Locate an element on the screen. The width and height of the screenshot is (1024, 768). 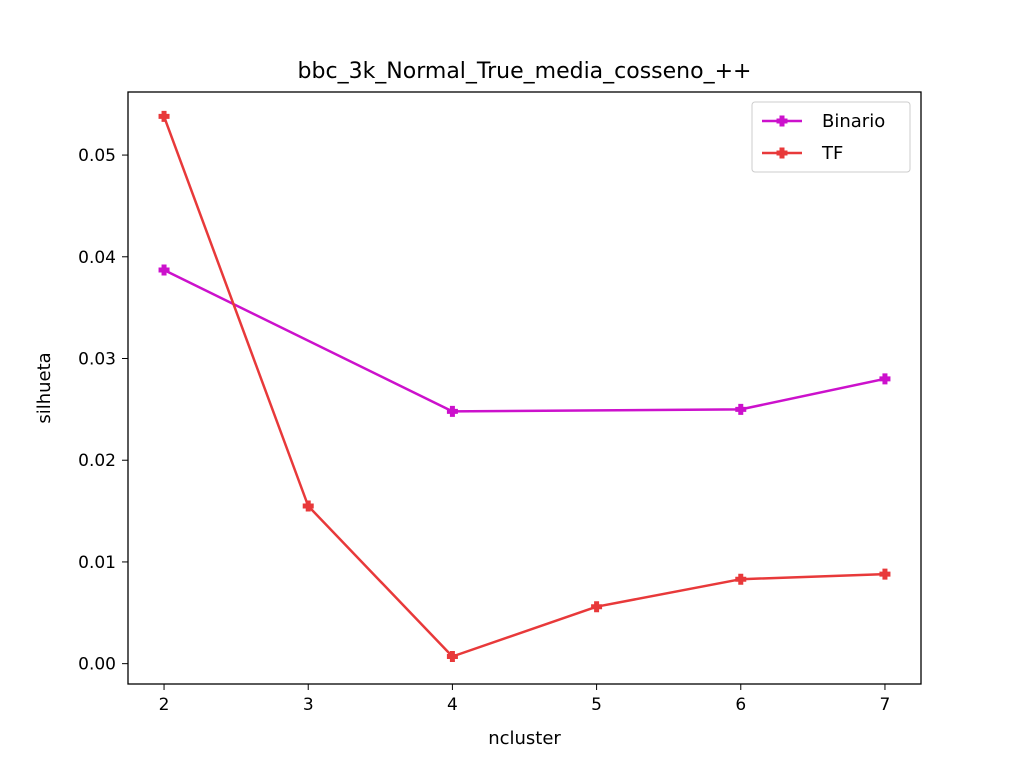
y-axis-ticks: 0.00 0.01 0.02 0.03 0.04 0.05 is located at coordinates (103, 410).